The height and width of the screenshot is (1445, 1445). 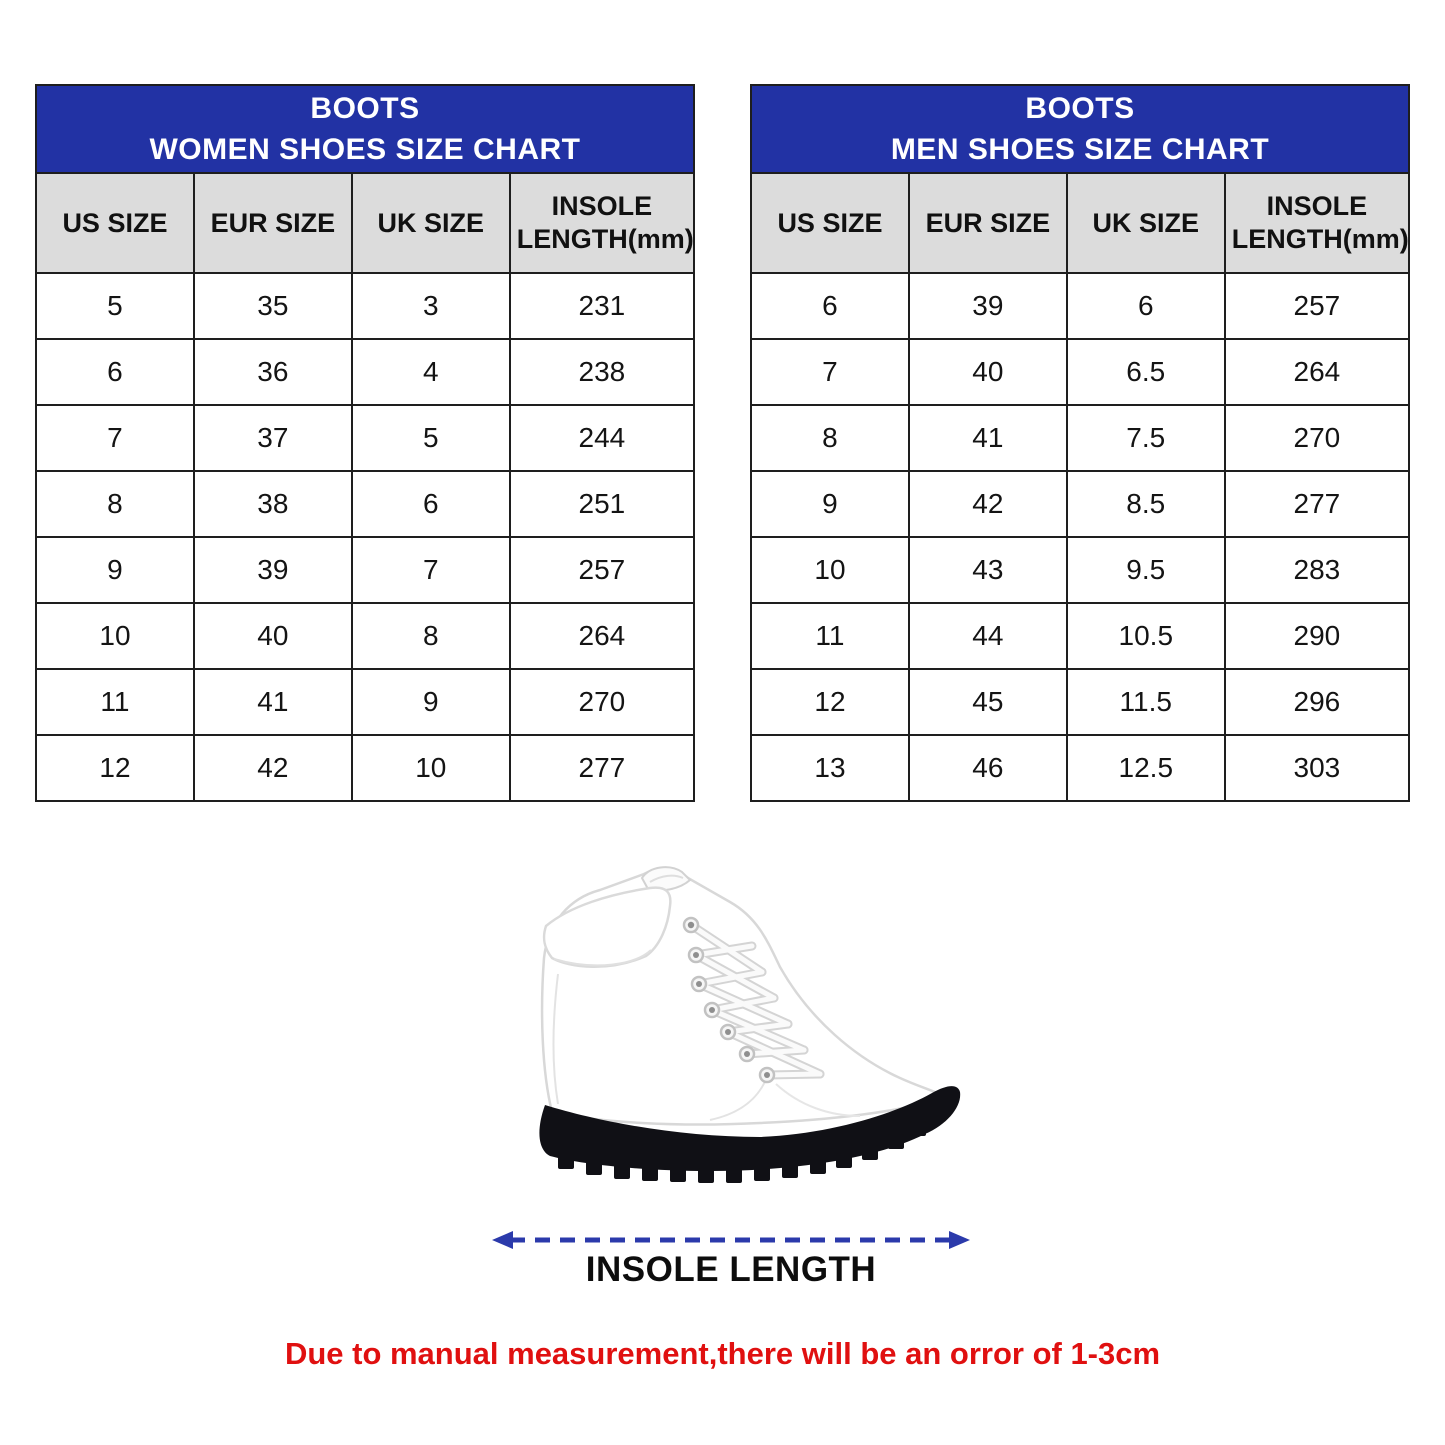 What do you see at coordinates (987, 306) in the screenshot?
I see `size-cell: 39` at bounding box center [987, 306].